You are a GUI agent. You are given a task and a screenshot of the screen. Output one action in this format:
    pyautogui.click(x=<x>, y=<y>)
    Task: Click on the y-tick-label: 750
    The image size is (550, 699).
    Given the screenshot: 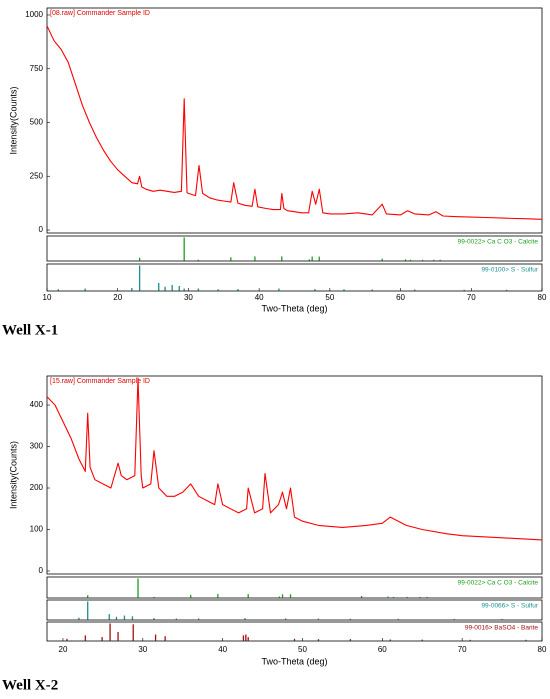 What is the action you would take?
    pyautogui.click(x=37, y=68)
    